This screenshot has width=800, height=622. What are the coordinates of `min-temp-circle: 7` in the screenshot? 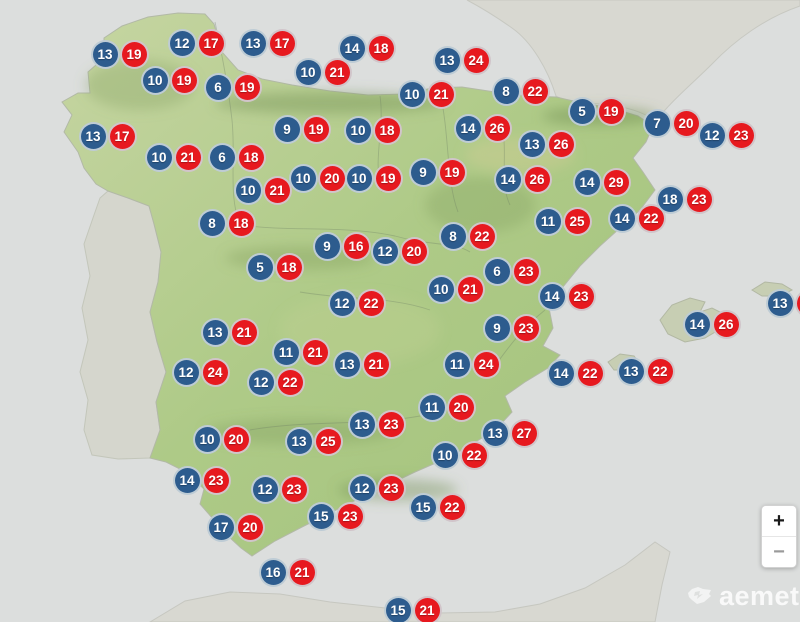 It's located at (657, 123).